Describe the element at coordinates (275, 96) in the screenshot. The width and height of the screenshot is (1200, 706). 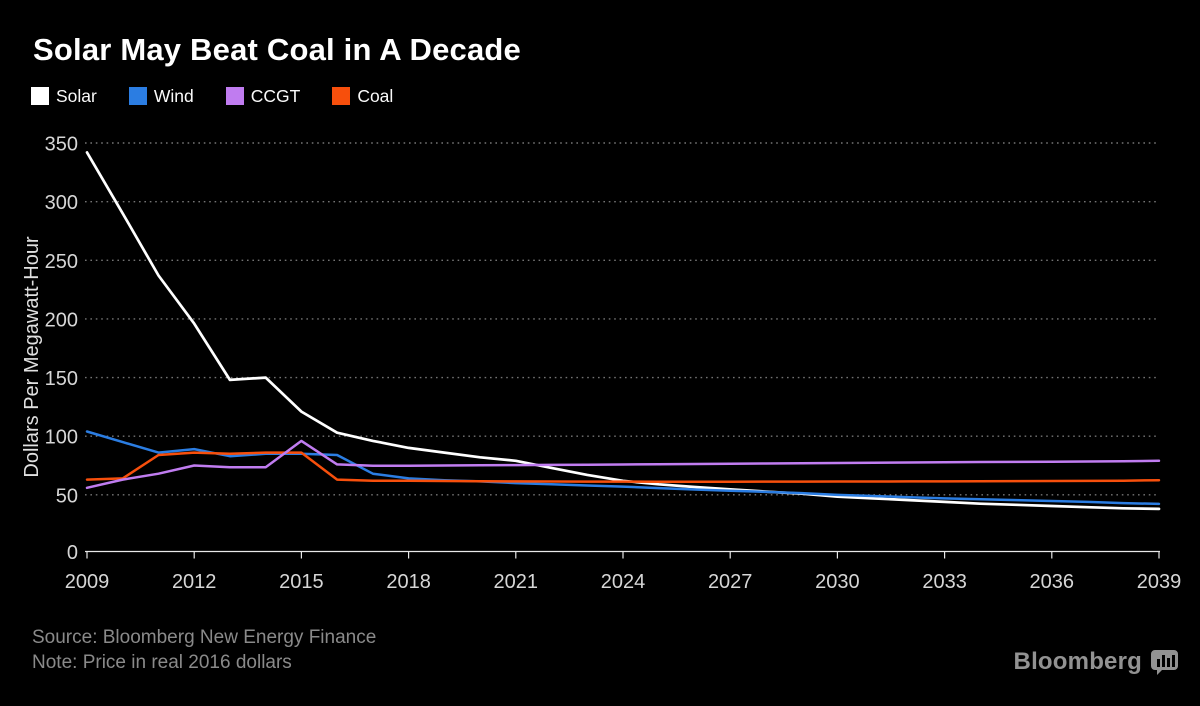
I see `legend-label: CCGT` at that location.